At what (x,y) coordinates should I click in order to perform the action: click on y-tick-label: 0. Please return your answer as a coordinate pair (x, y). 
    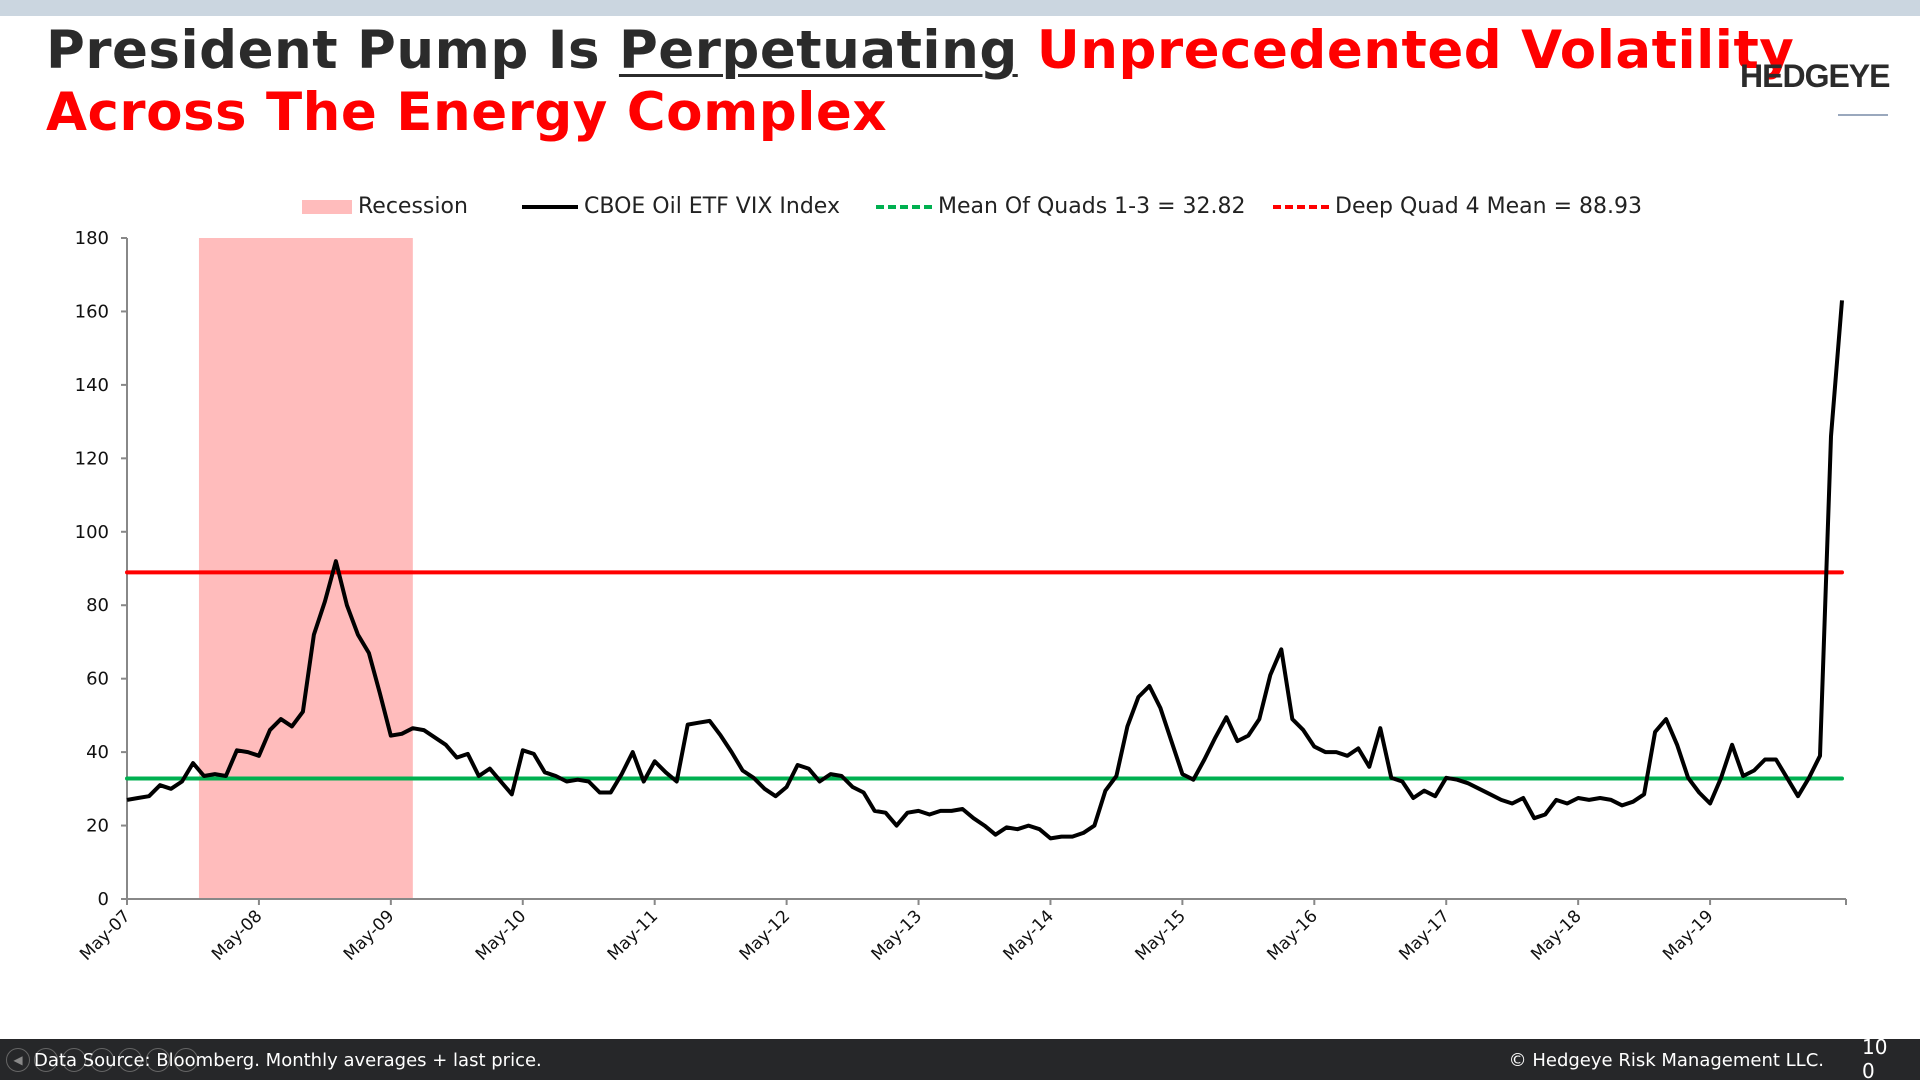
    Looking at the image, I should click on (103, 899).